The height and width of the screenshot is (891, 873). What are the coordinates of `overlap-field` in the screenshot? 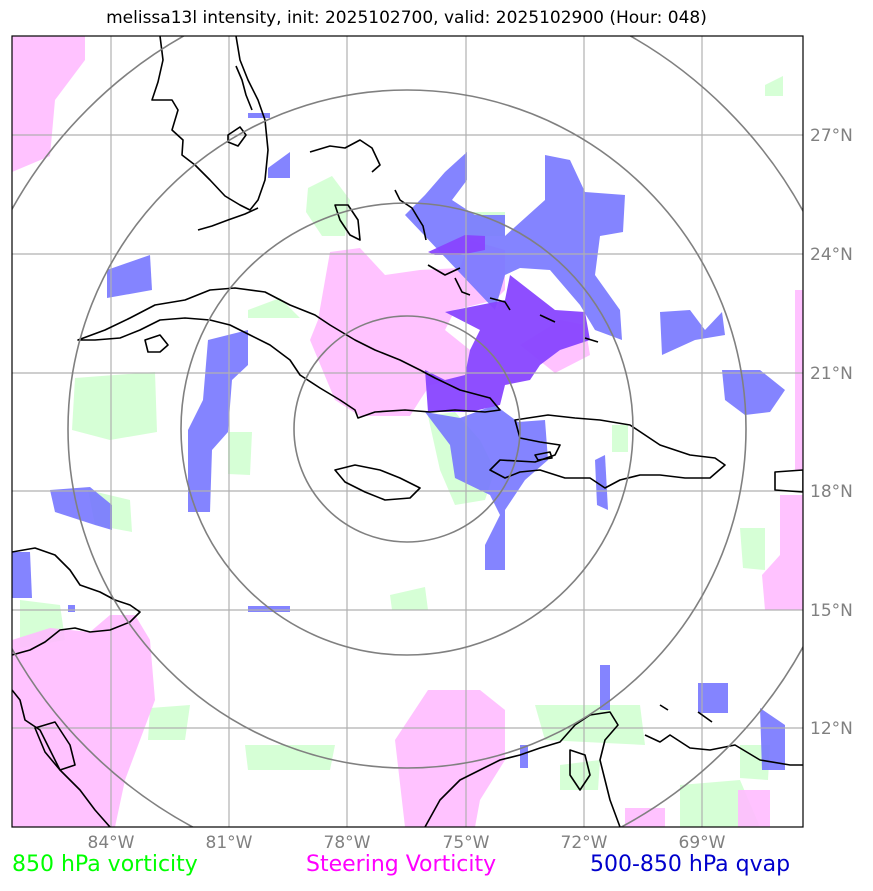 It's located at (456, 245).